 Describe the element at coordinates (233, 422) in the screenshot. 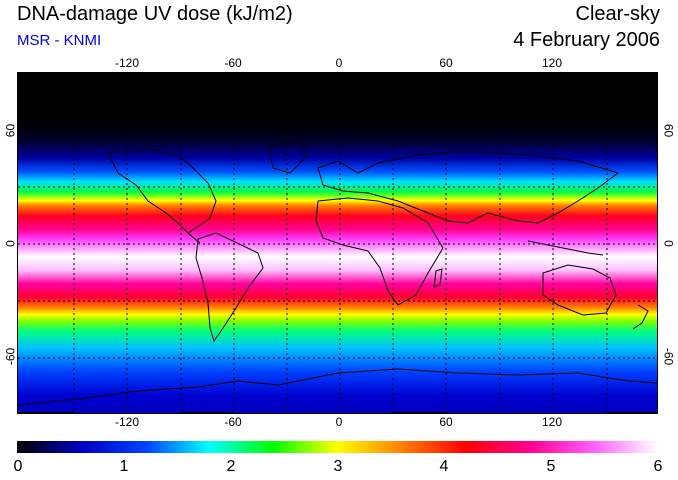

I see `lon-tick-bottom: -60` at that location.